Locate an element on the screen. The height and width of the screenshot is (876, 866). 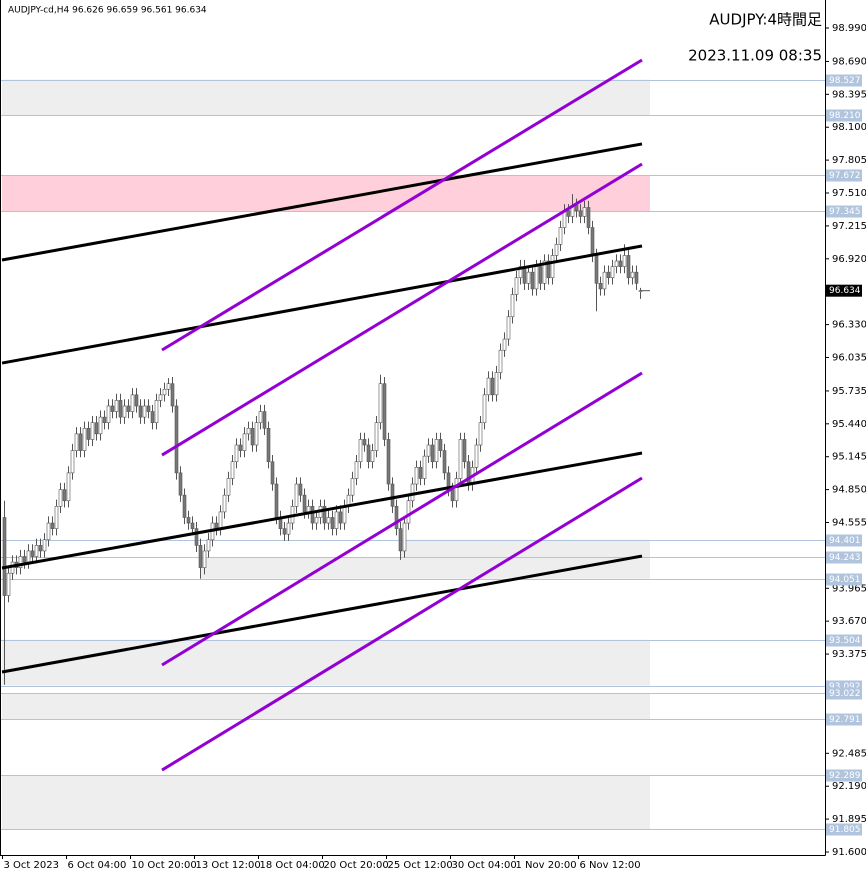
annotation: 2023.11.09 08:35 is located at coordinates (755, 56).